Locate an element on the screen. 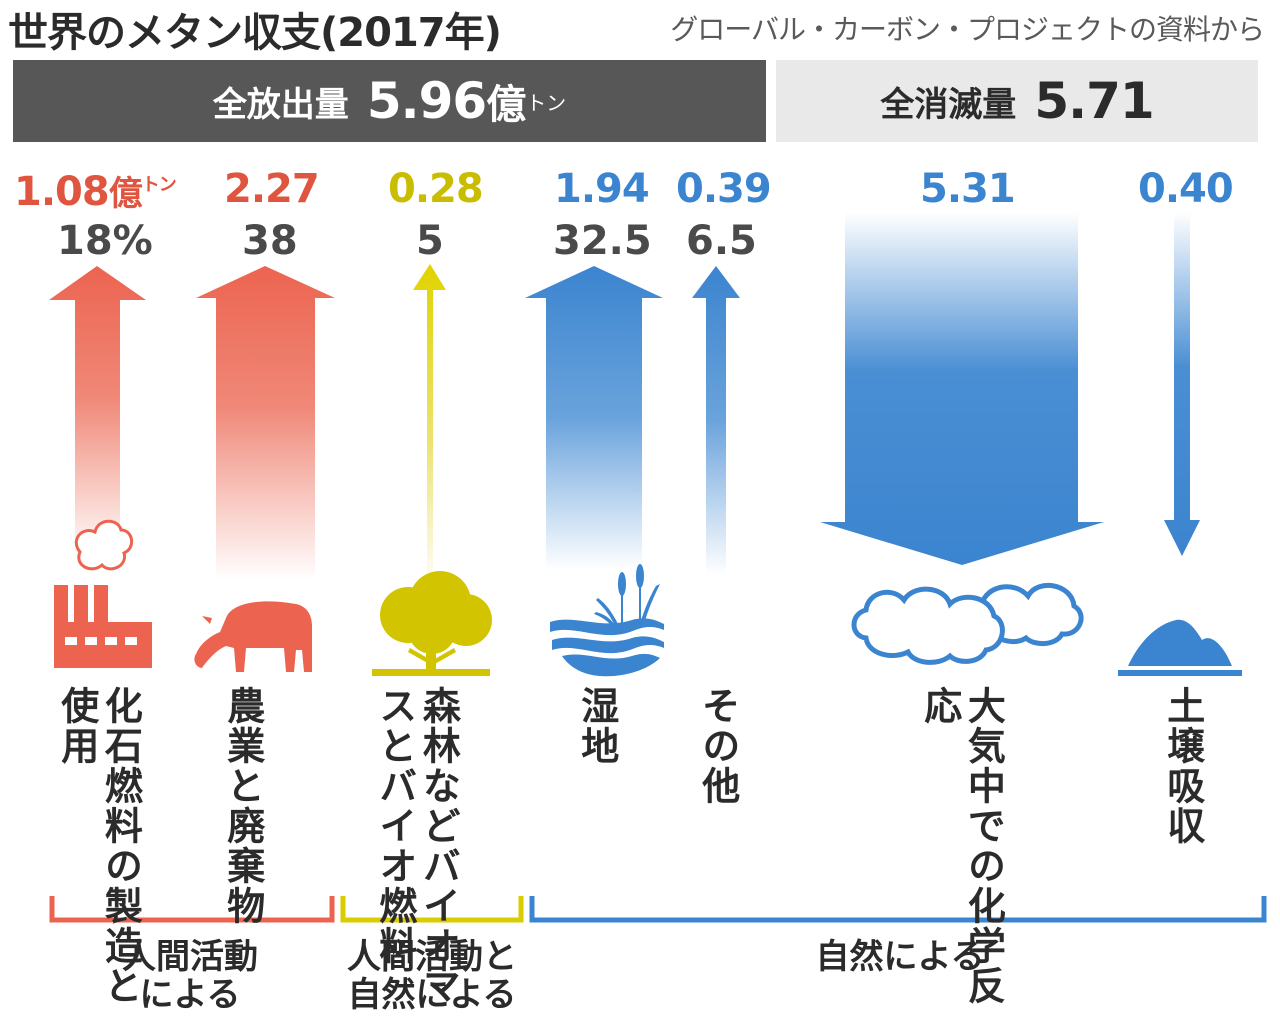 This screenshot has height=1022, width=1280. tree-icon is located at coordinates (432, 623).